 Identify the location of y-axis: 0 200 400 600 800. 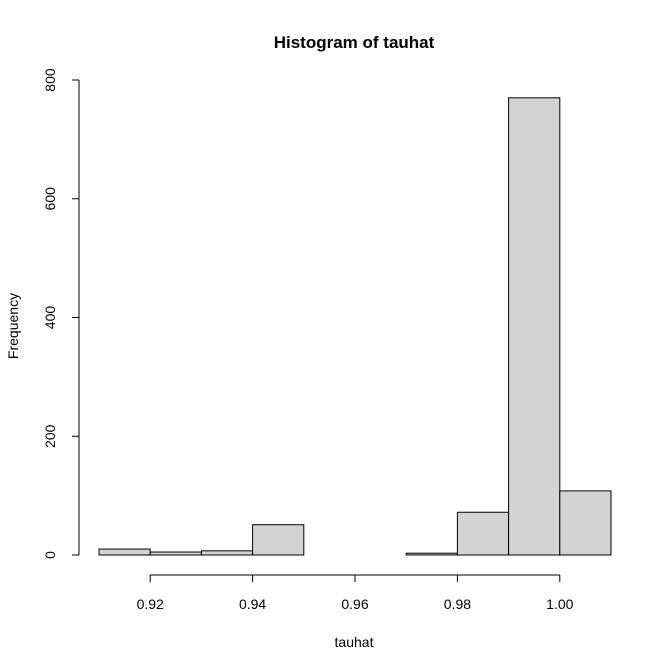
(61, 313).